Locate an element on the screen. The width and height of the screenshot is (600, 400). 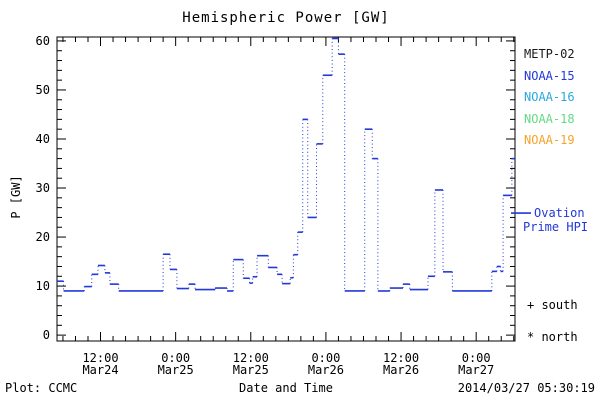
svg-text: Mar24 is located at coordinates (100, 370).